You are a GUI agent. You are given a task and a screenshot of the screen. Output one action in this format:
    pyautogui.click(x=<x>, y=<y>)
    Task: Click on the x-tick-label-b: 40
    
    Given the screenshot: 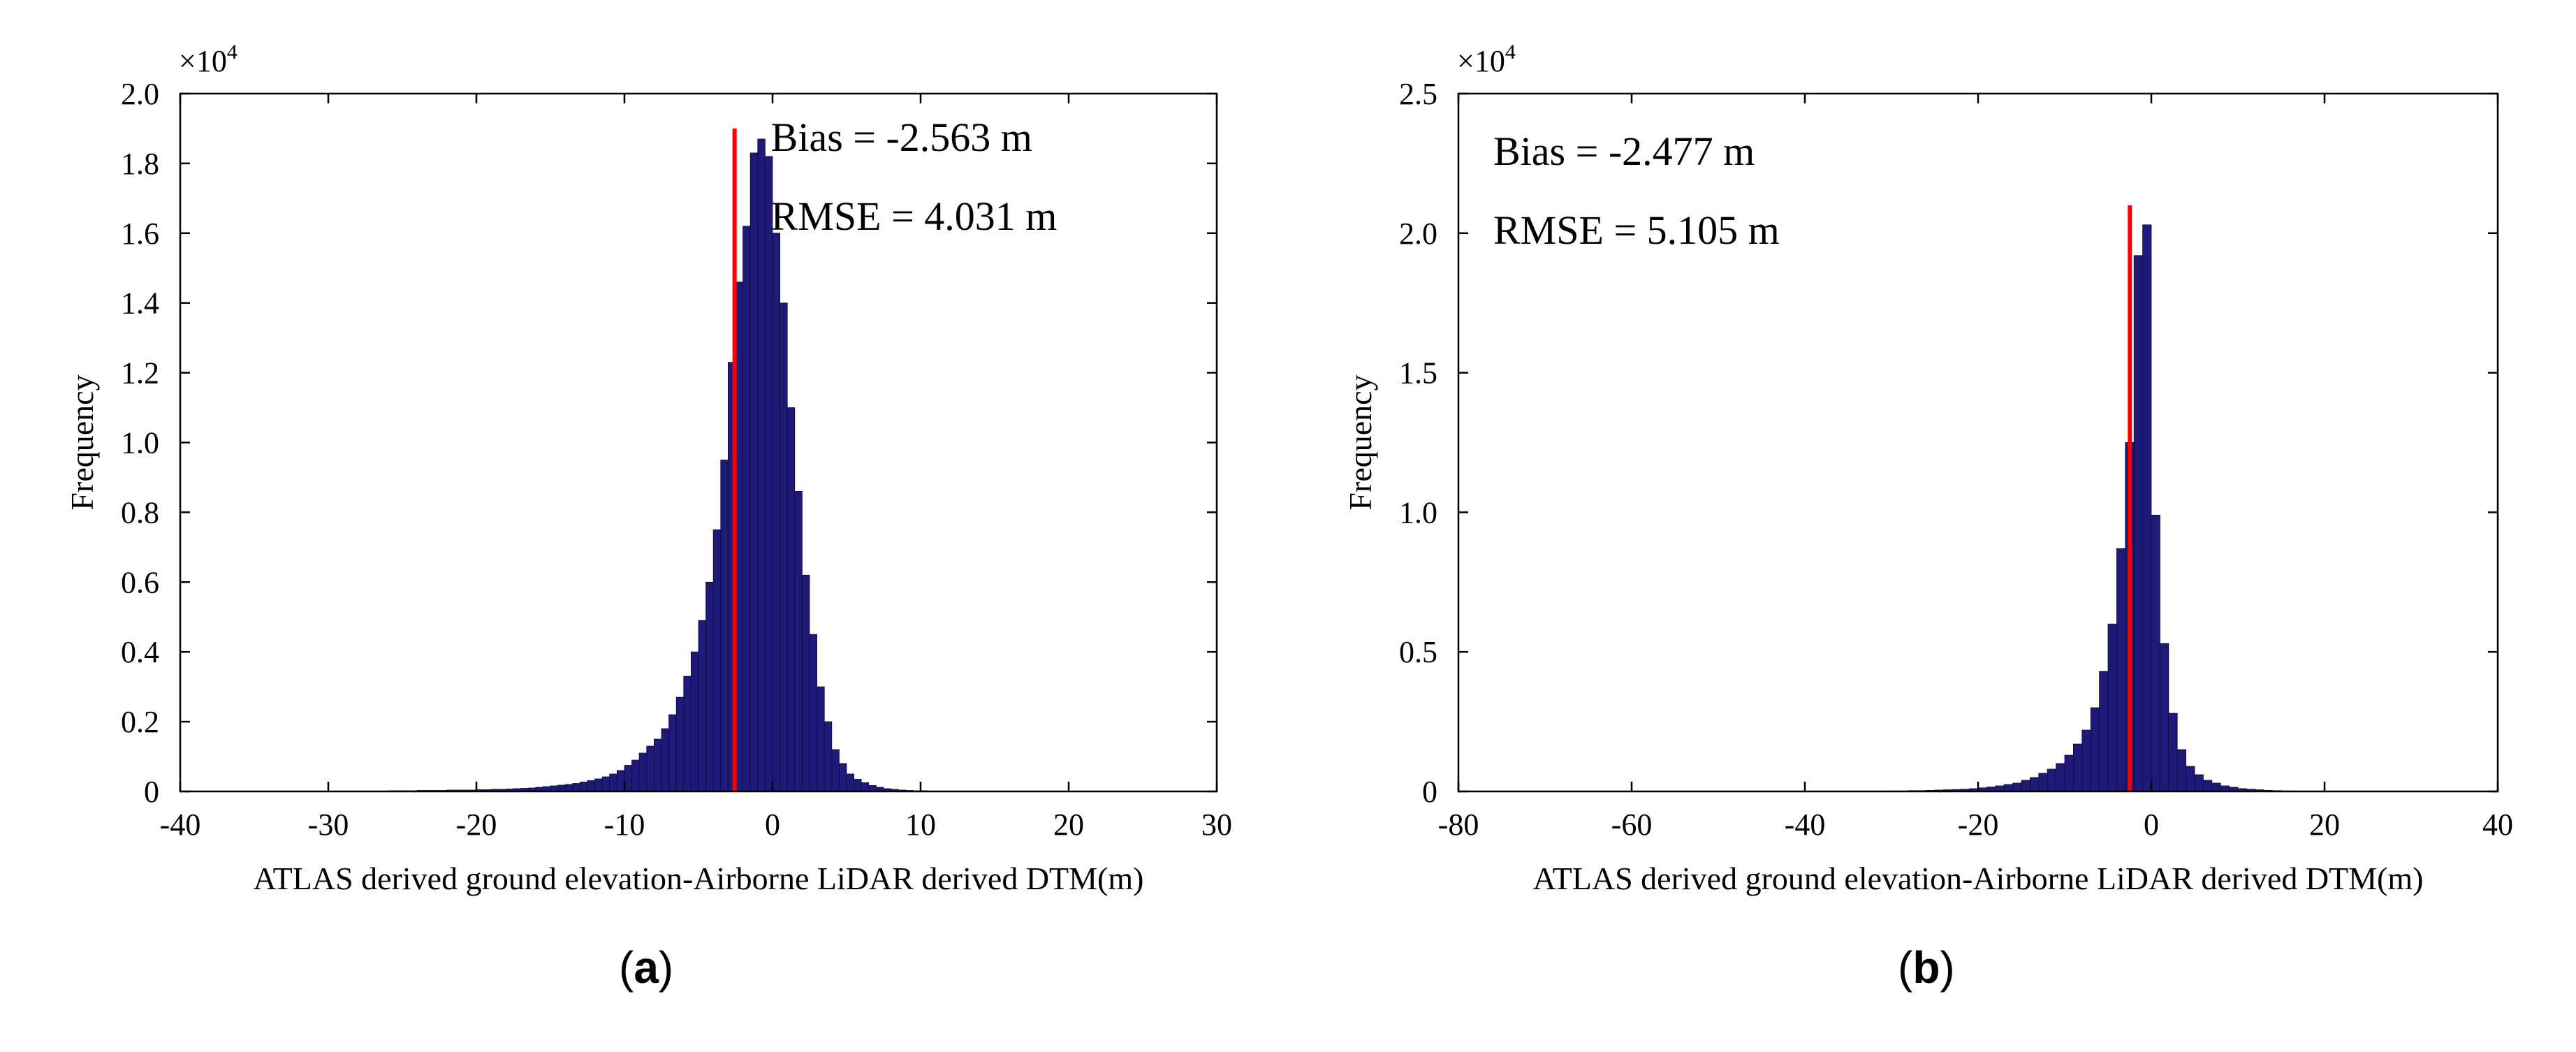 What is the action you would take?
    pyautogui.click(x=2497, y=825)
    